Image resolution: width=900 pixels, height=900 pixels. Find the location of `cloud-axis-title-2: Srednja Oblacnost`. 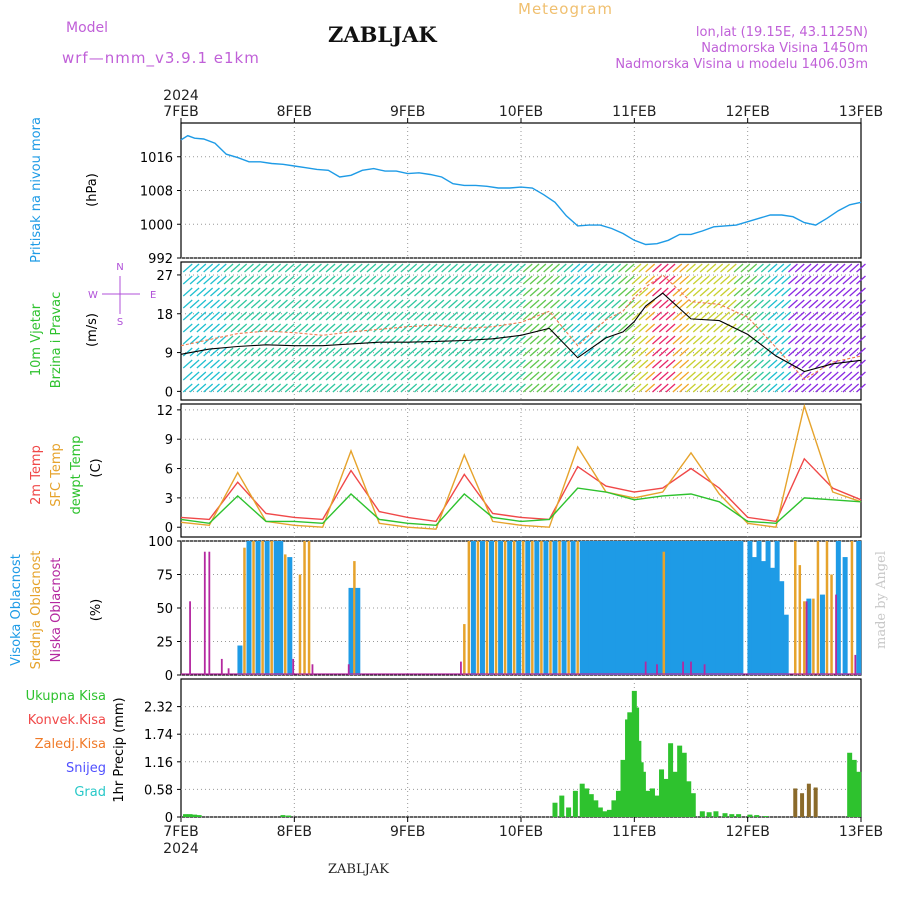

cloud-axis-title-2: Srednja Oblacnost is located at coordinates (36, 610).